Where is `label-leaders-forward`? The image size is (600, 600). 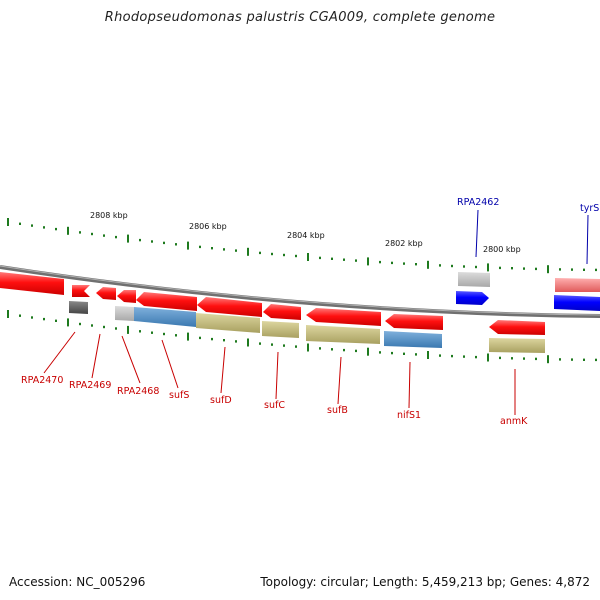 label-leaders-forward is located at coordinates (532, 237).